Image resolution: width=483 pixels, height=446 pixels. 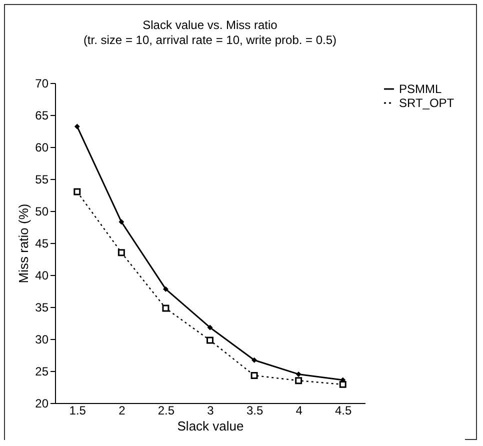 What do you see at coordinates (42, 307) in the screenshot?
I see `y-tick-label: 35` at bounding box center [42, 307].